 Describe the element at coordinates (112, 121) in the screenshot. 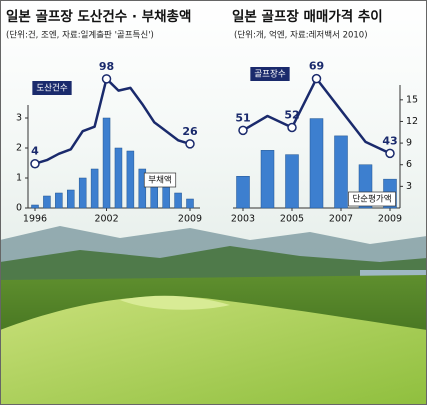

I see `line` at that location.